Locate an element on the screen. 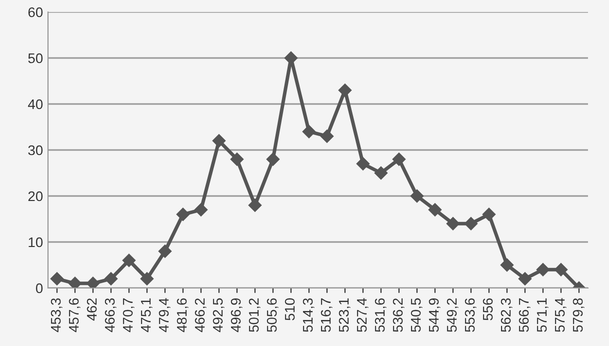  x-tick-label: 562,3 is located at coordinates (506, 315).